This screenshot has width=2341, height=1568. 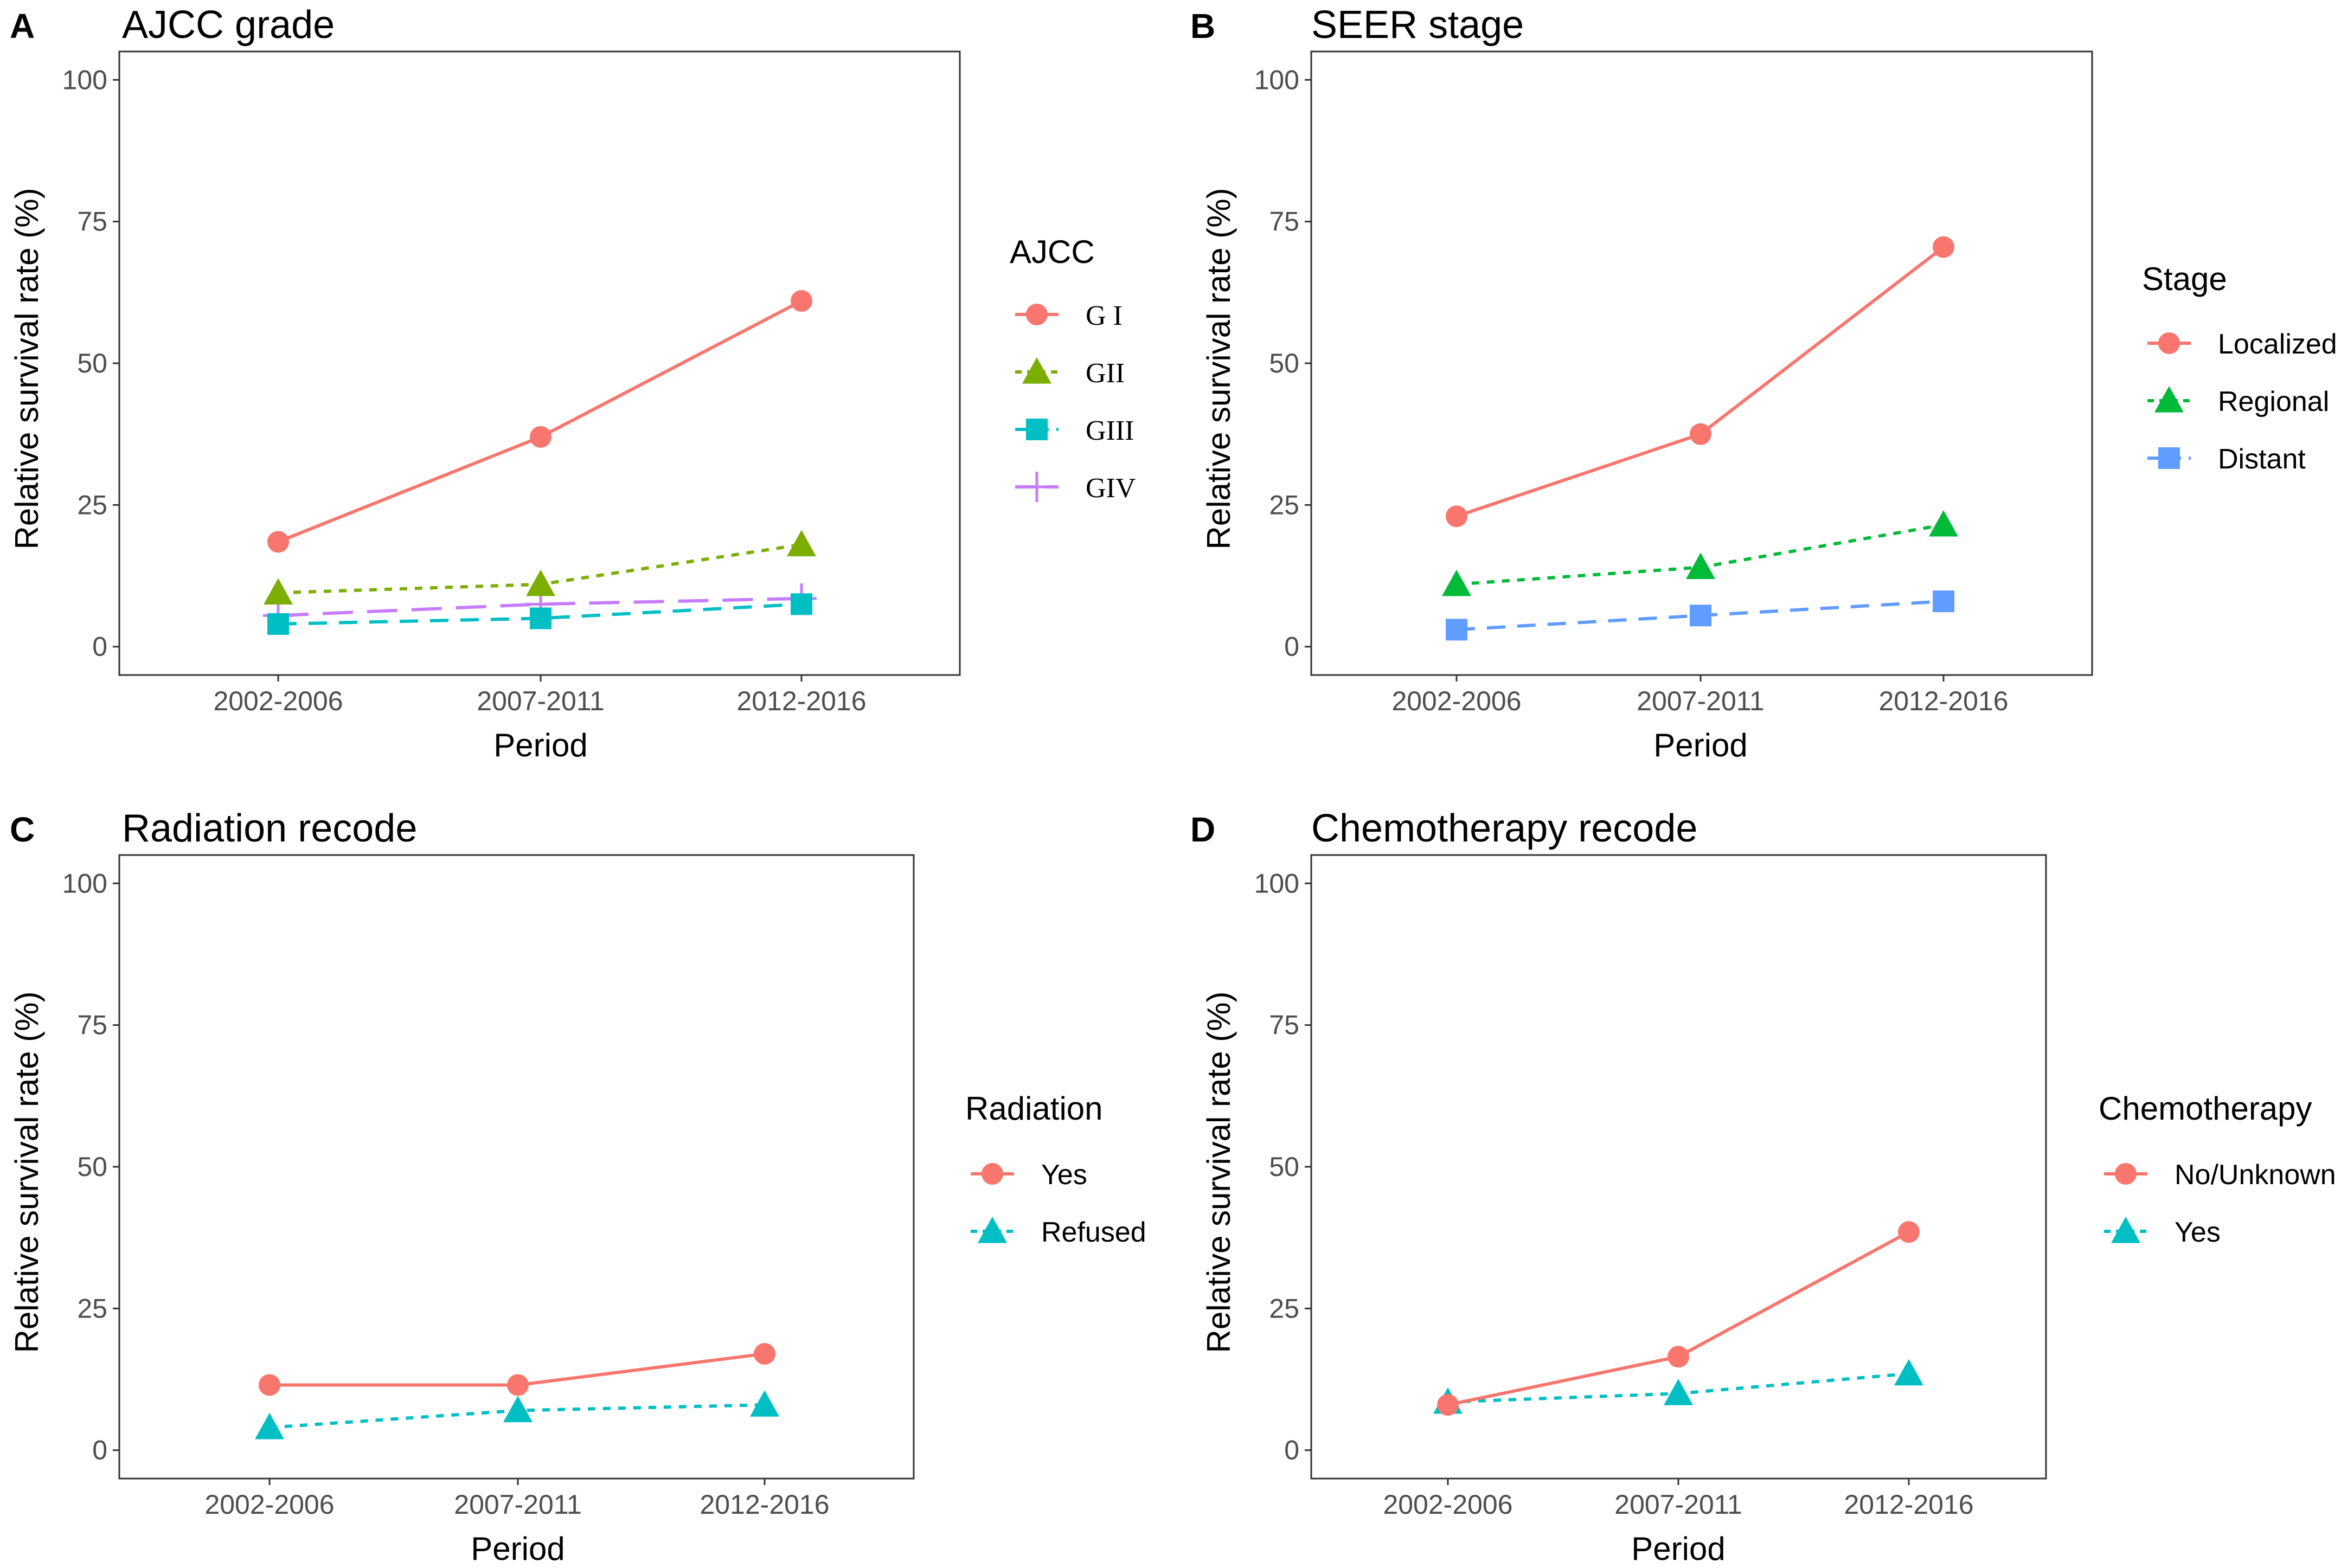 I want to click on legend-label: Localized, so click(x=2277, y=344).